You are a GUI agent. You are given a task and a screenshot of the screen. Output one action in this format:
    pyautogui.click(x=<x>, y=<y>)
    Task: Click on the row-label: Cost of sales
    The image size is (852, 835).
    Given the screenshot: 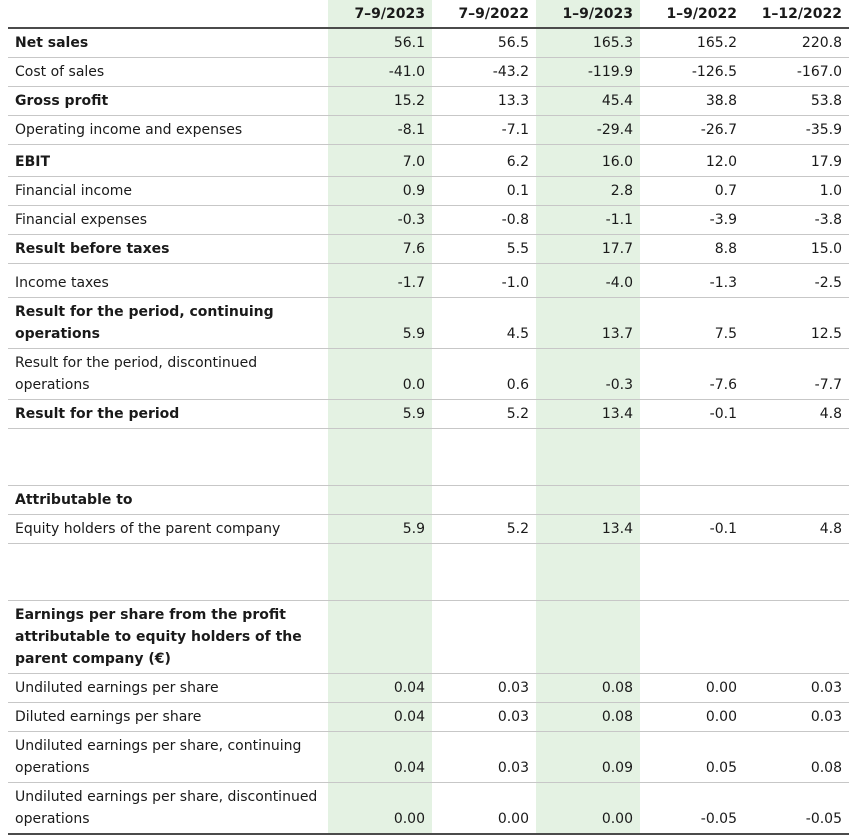 What is the action you would take?
    pyautogui.click(x=168, y=72)
    